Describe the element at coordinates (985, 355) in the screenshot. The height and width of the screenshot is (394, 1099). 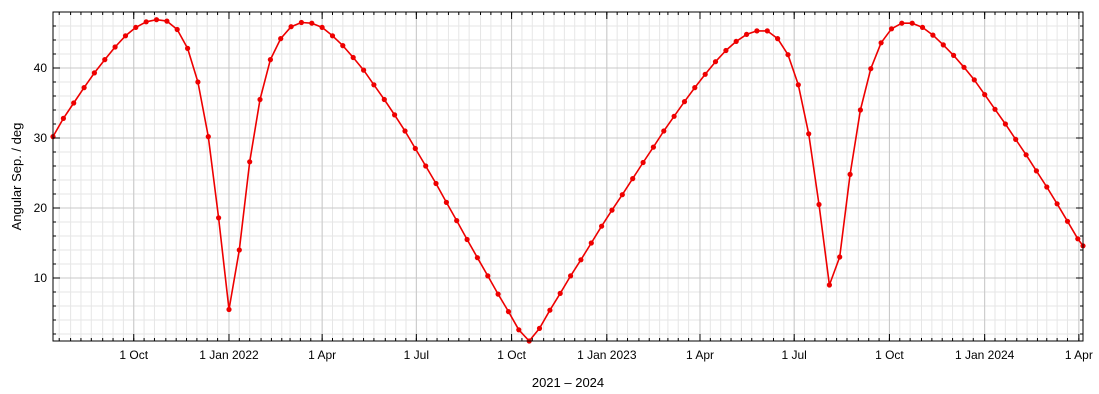
I see `x-tick-label: 1 Jan 2024` at that location.